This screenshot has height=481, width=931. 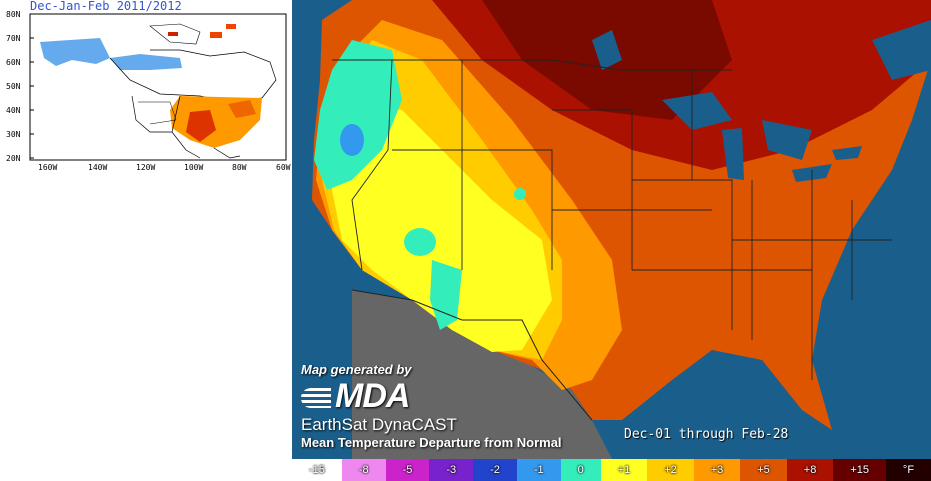 What do you see at coordinates (901, 50) in the screenshot?
I see `coastal-water` at bounding box center [901, 50].